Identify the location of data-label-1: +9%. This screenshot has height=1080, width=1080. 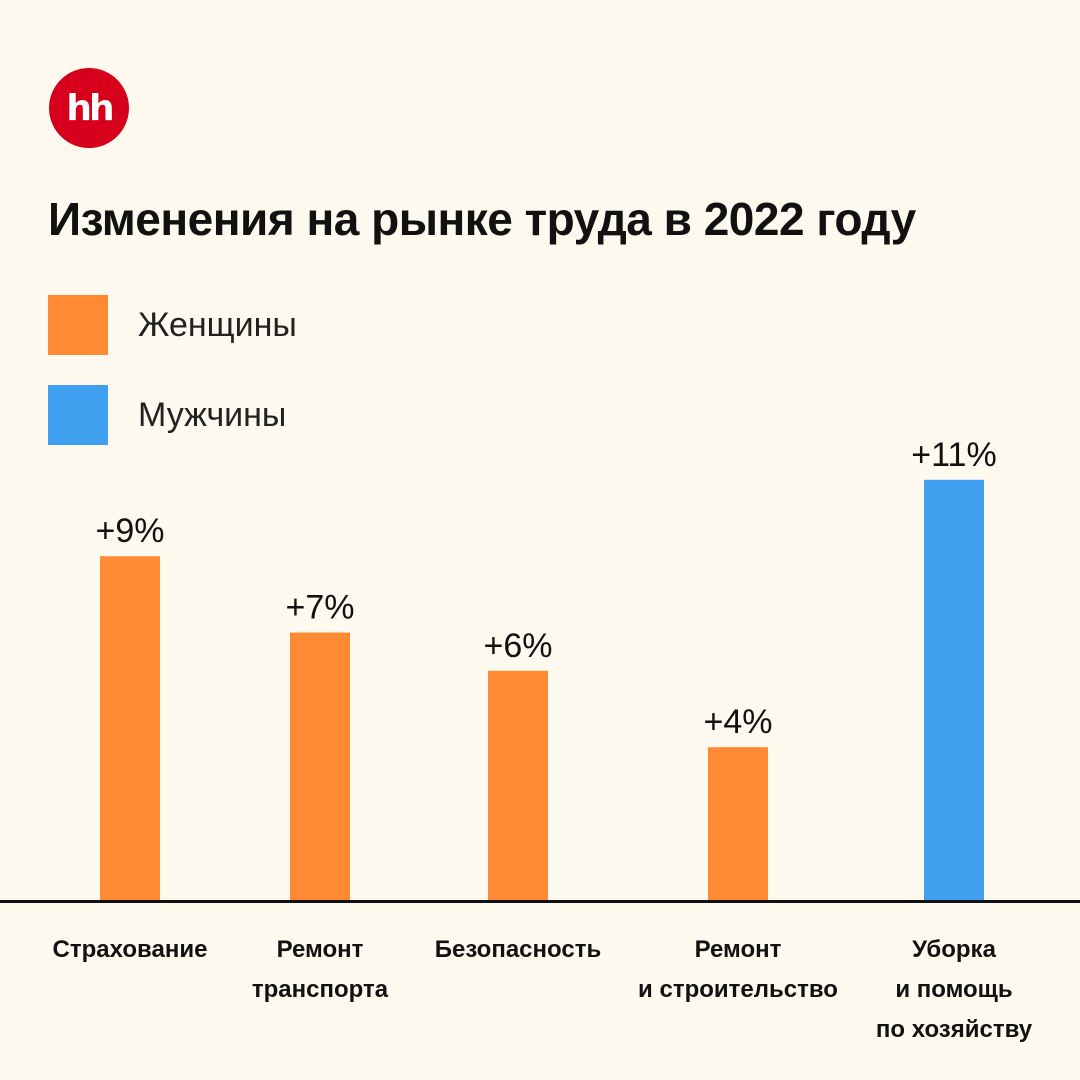
(130, 531).